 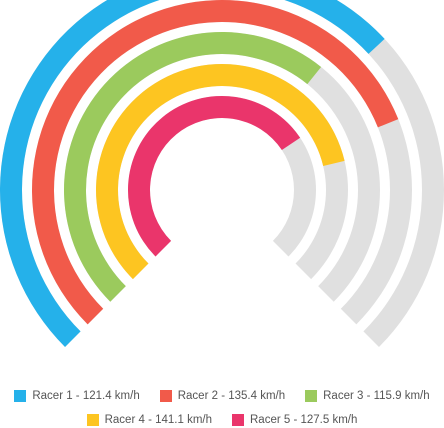 I want to click on legend-item-racer-4: Racer 4 - 141.1 km/h, so click(x=149, y=420).